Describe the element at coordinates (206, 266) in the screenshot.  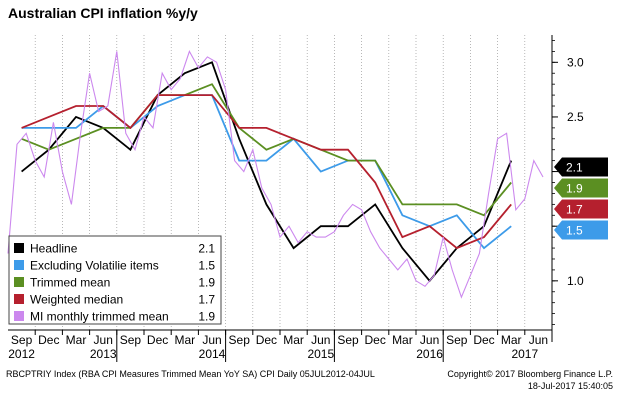
I see `legend-value: 1.5` at that location.